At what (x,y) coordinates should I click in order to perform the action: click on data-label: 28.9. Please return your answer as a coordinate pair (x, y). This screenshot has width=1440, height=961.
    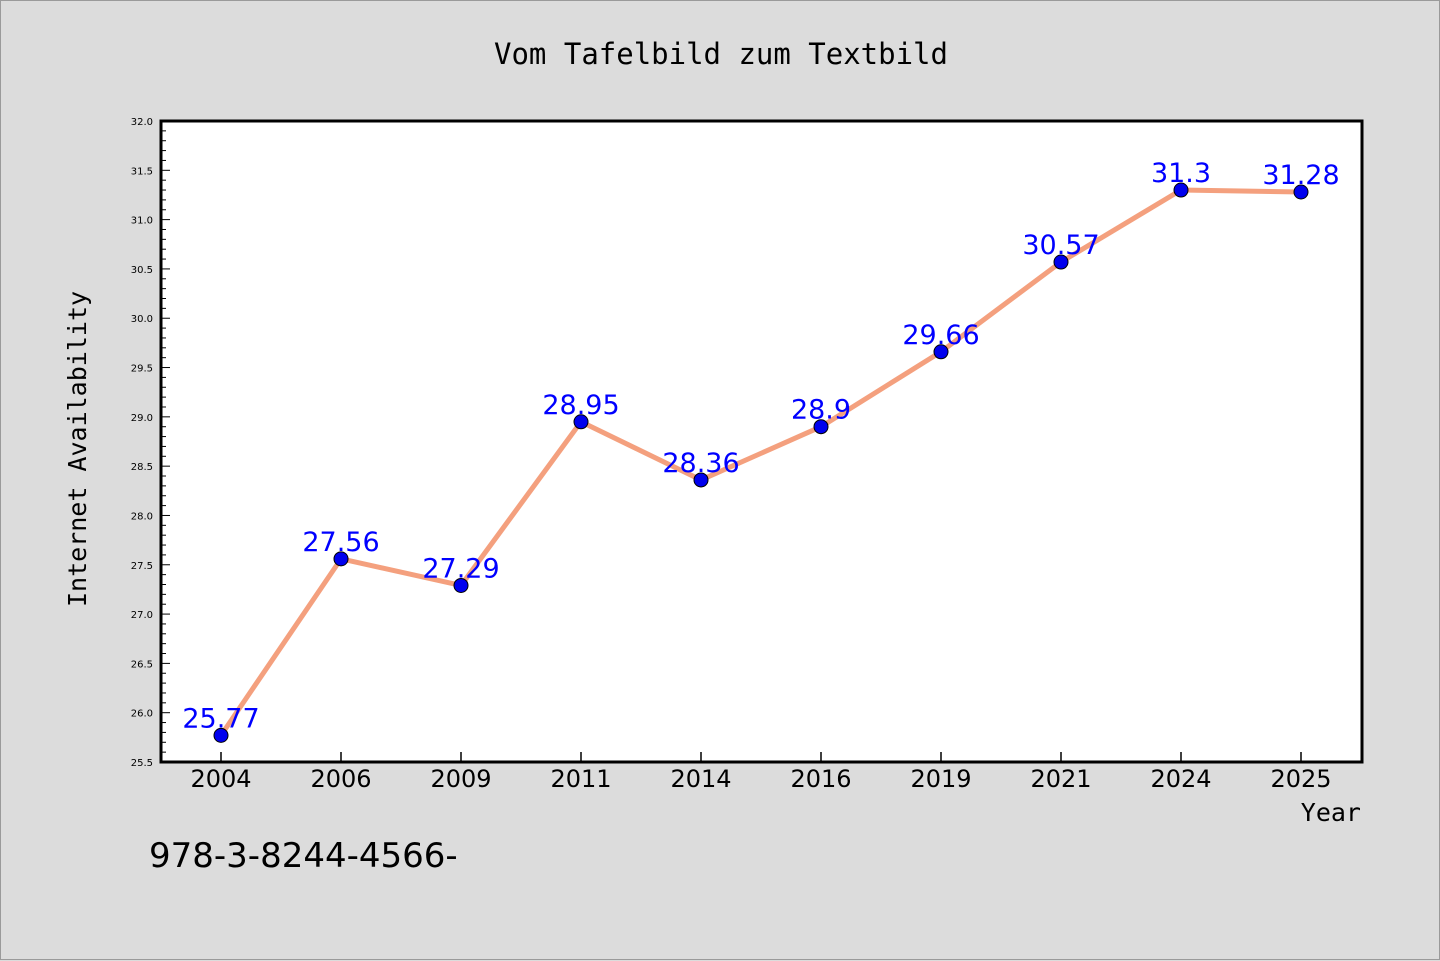
    Looking at the image, I should click on (821, 410).